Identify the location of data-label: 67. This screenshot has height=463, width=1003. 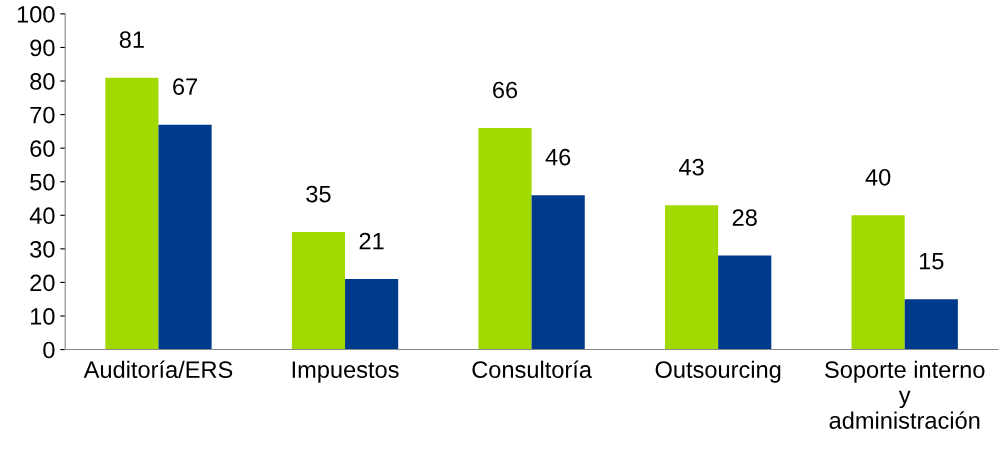
(185, 86).